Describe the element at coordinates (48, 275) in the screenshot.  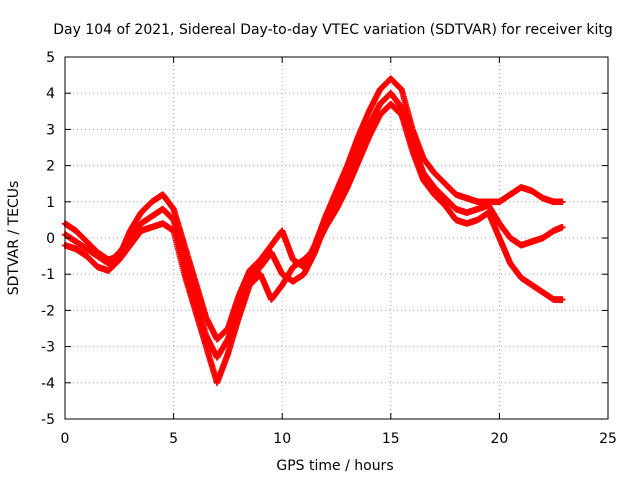
I see `y-tick-label: -1` at that location.